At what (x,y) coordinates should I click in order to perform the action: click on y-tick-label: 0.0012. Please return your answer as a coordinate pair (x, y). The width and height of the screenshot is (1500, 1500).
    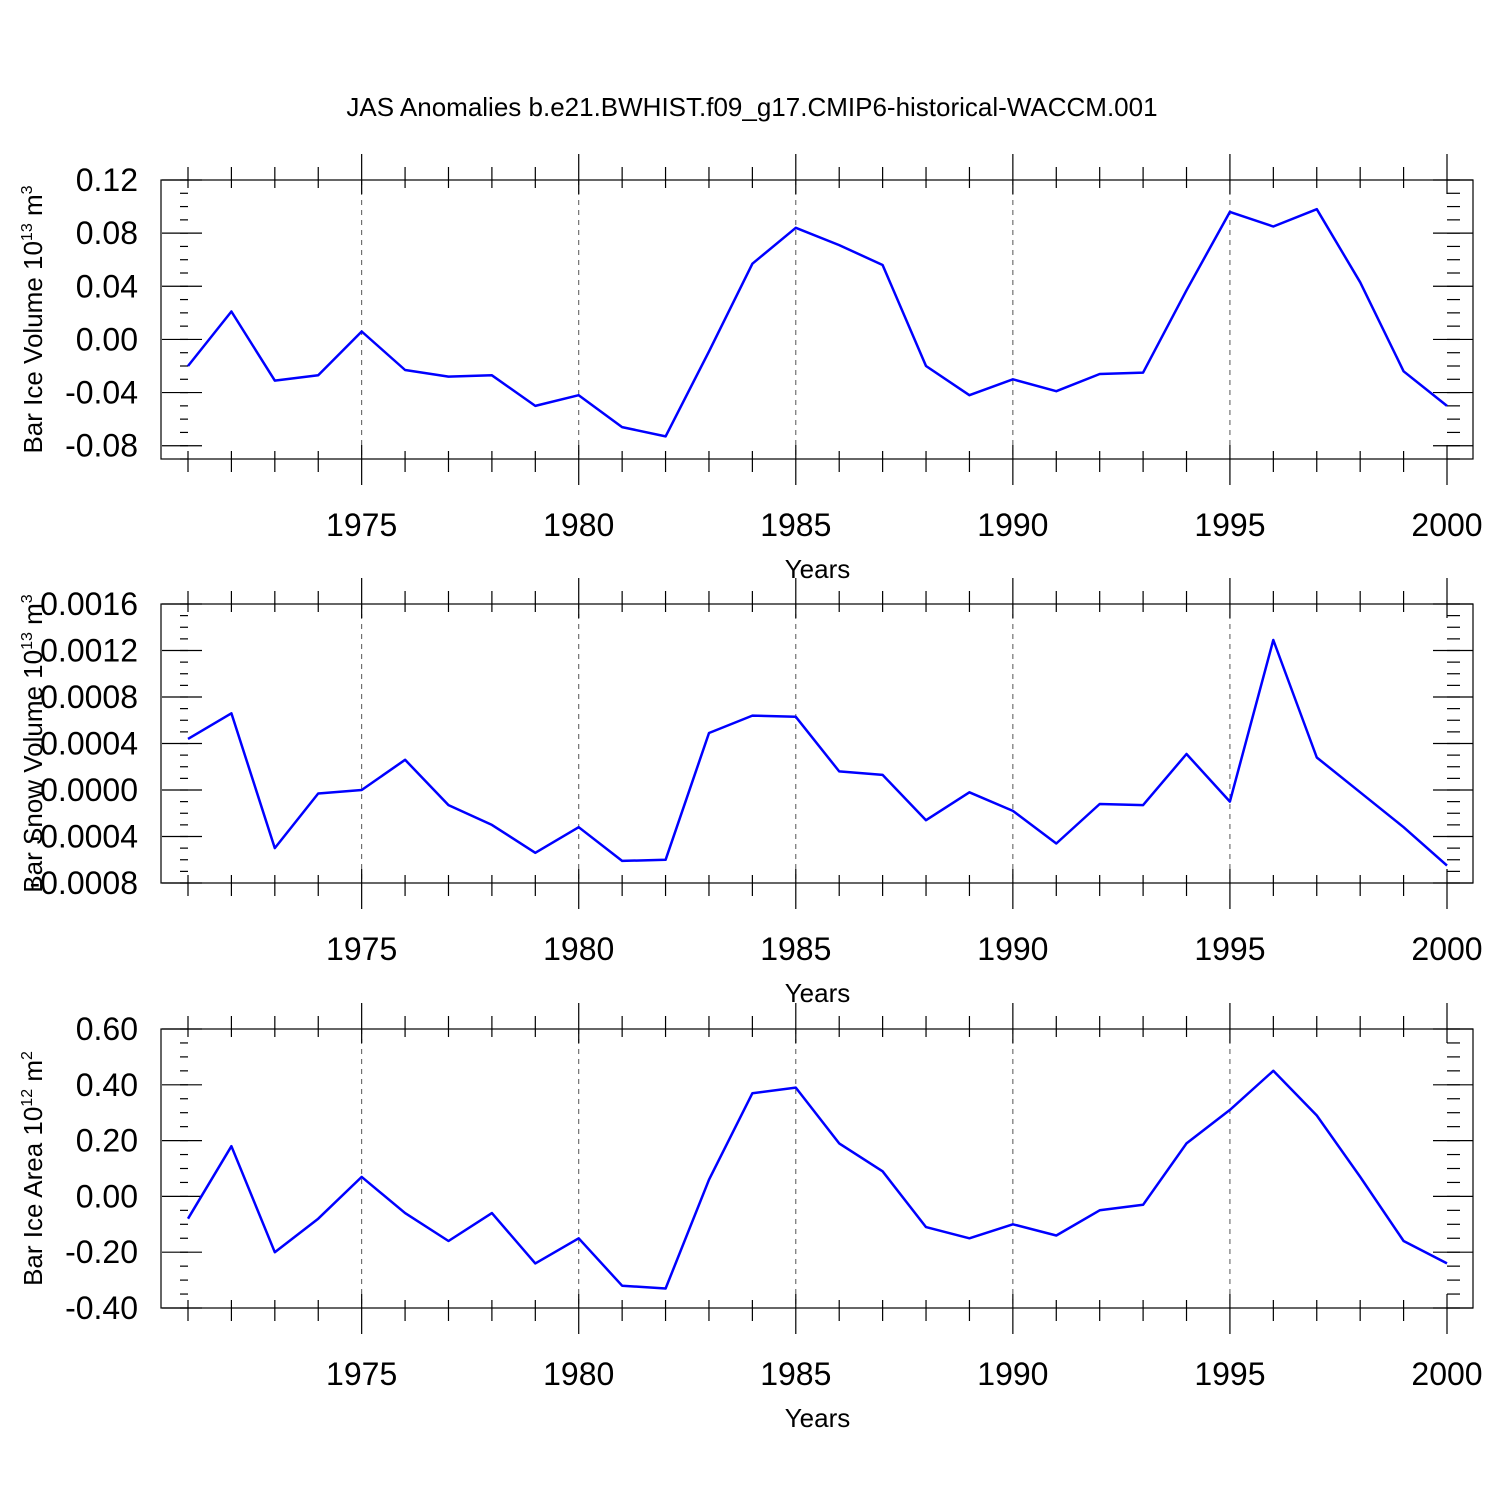
    Looking at the image, I should click on (89, 651).